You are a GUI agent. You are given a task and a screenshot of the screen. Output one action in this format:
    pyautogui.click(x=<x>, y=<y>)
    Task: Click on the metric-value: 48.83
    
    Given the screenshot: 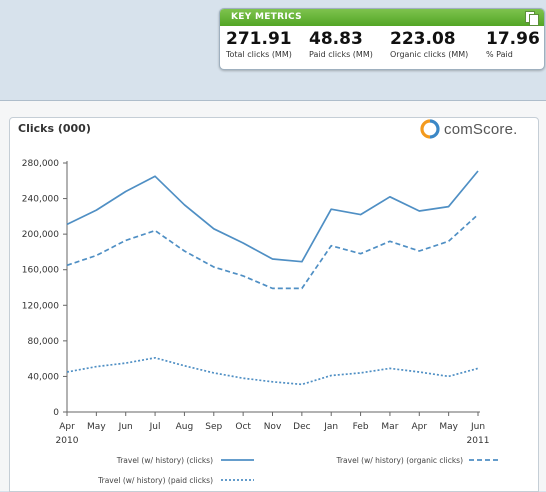 What is the action you would take?
    pyautogui.click(x=336, y=39)
    